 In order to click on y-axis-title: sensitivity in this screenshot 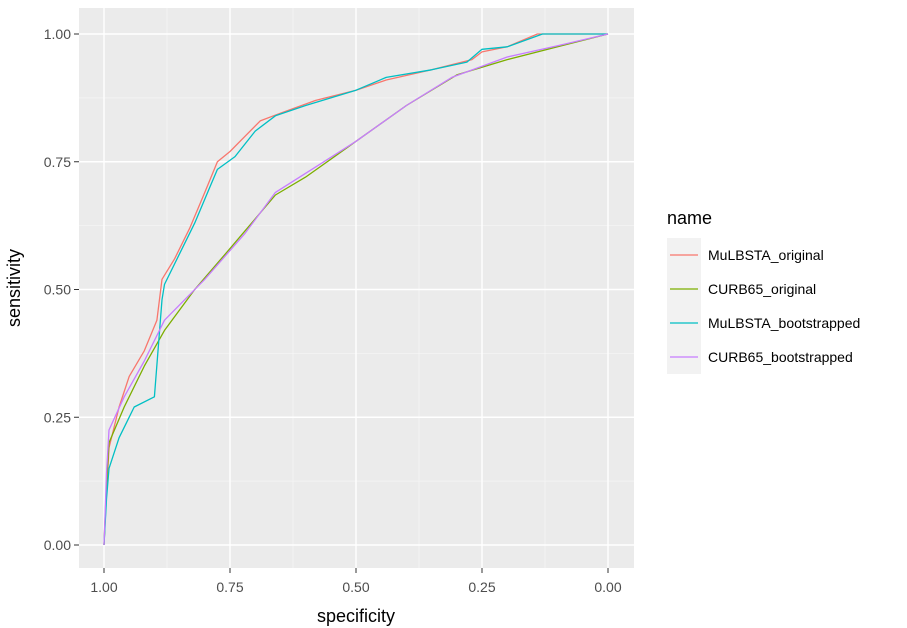, I will do `click(14, 288)`.